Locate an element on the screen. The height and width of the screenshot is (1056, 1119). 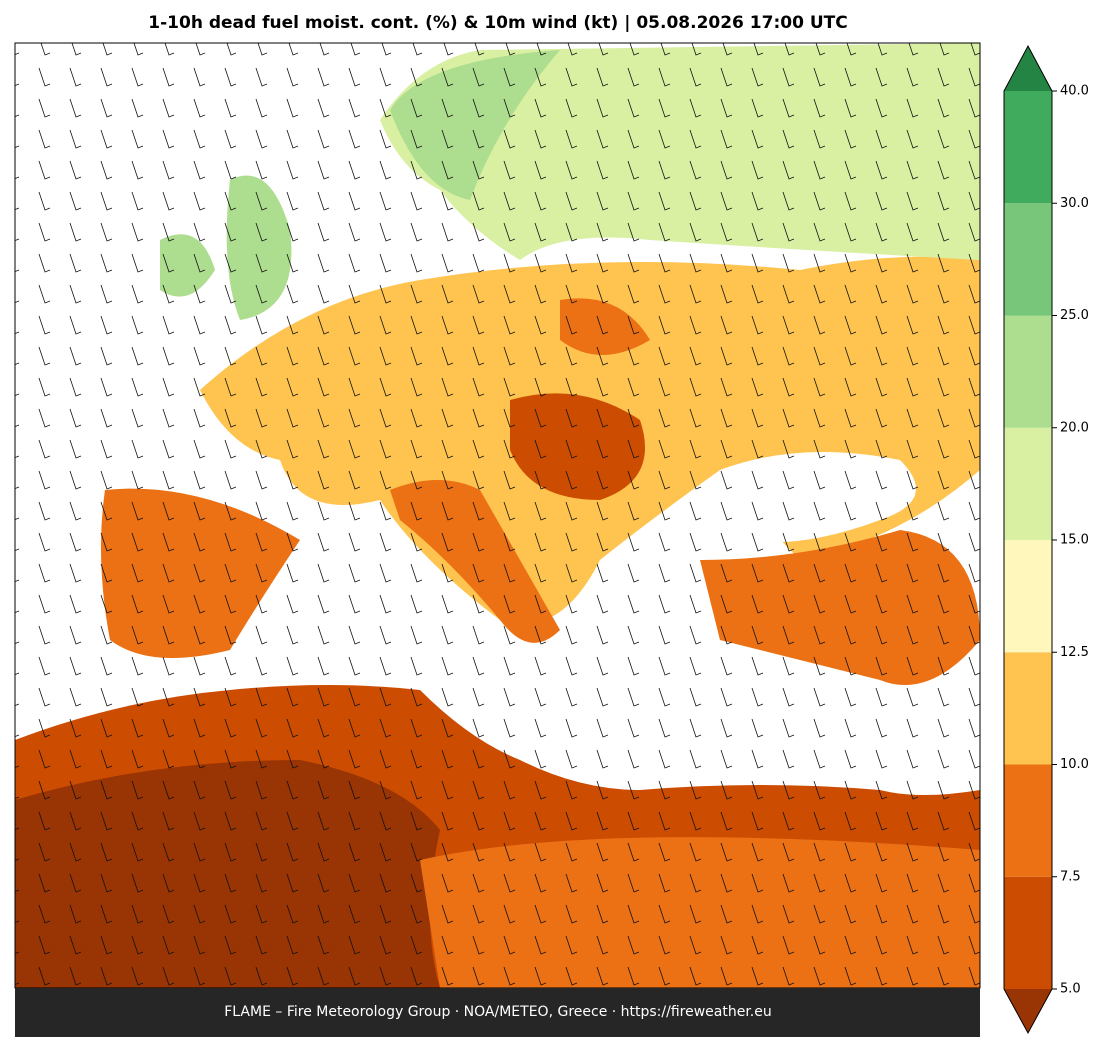
footer-bar is located at coordinates (497, 1012).